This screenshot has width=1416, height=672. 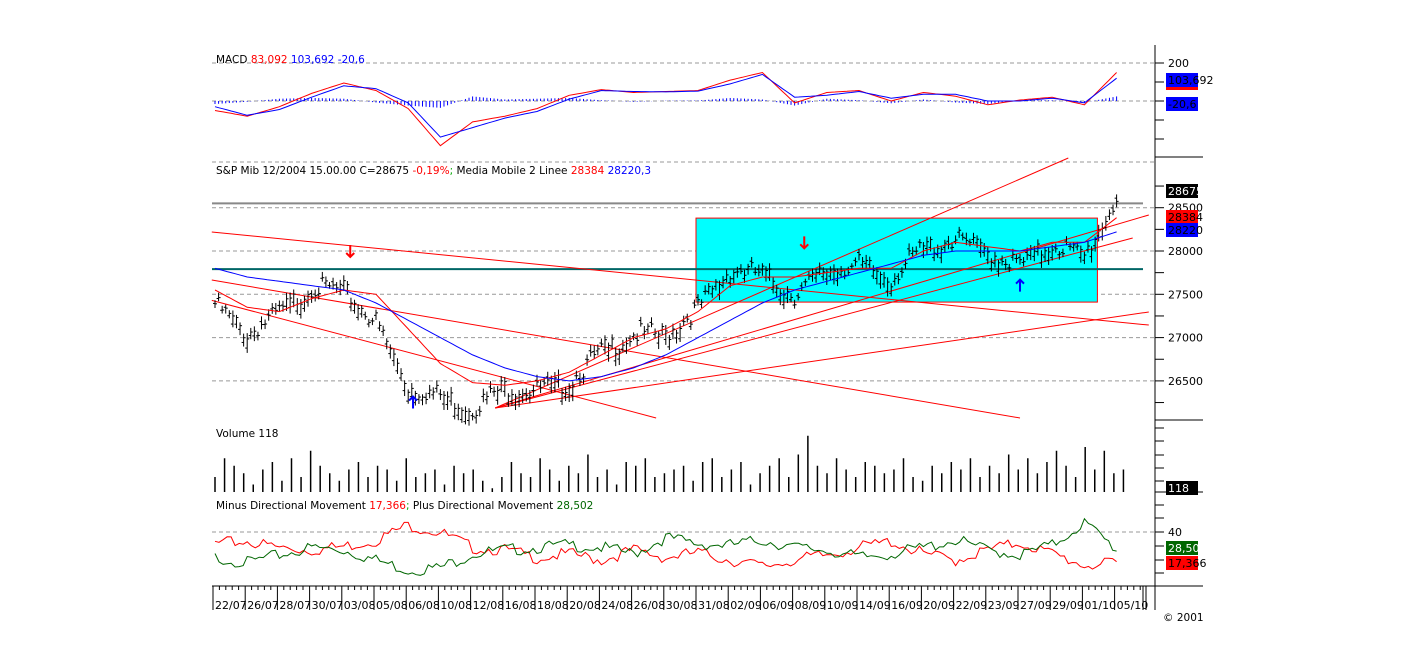 What do you see at coordinates (424, 605) in the screenshot?
I see `x-tick-label: 06/08` at bounding box center [424, 605].